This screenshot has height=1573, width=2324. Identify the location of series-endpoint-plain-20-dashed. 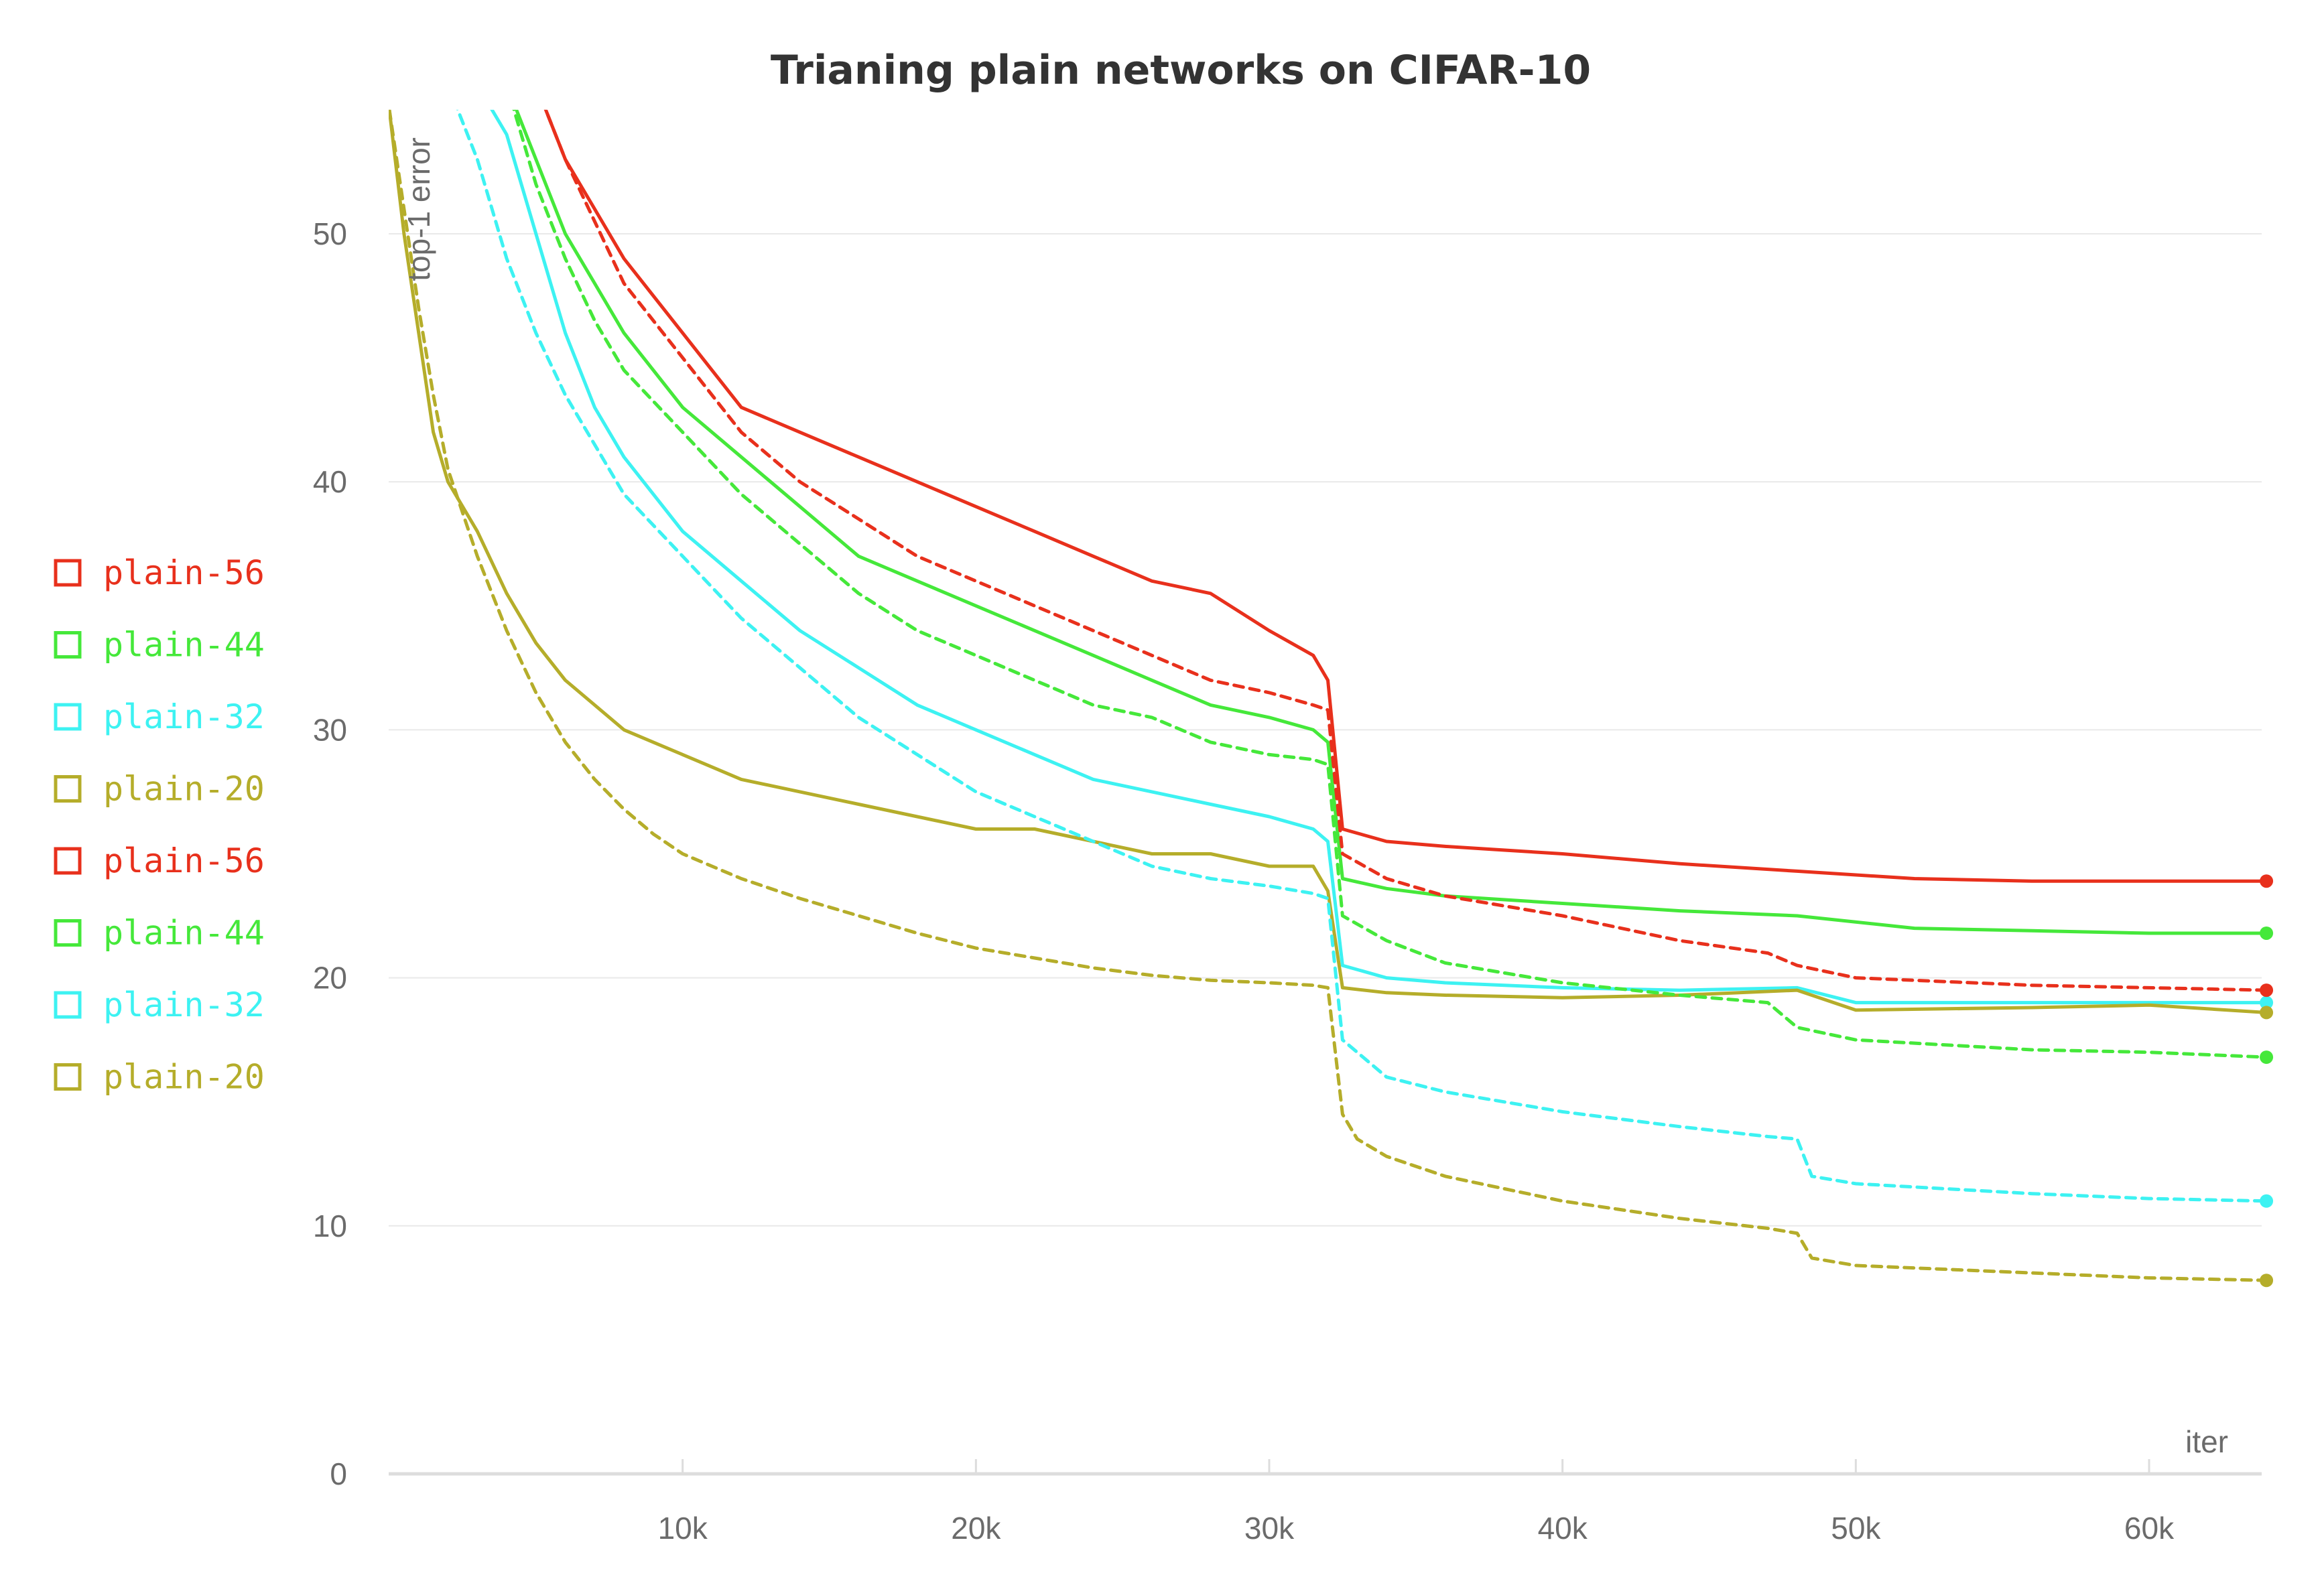
(2267, 1281).